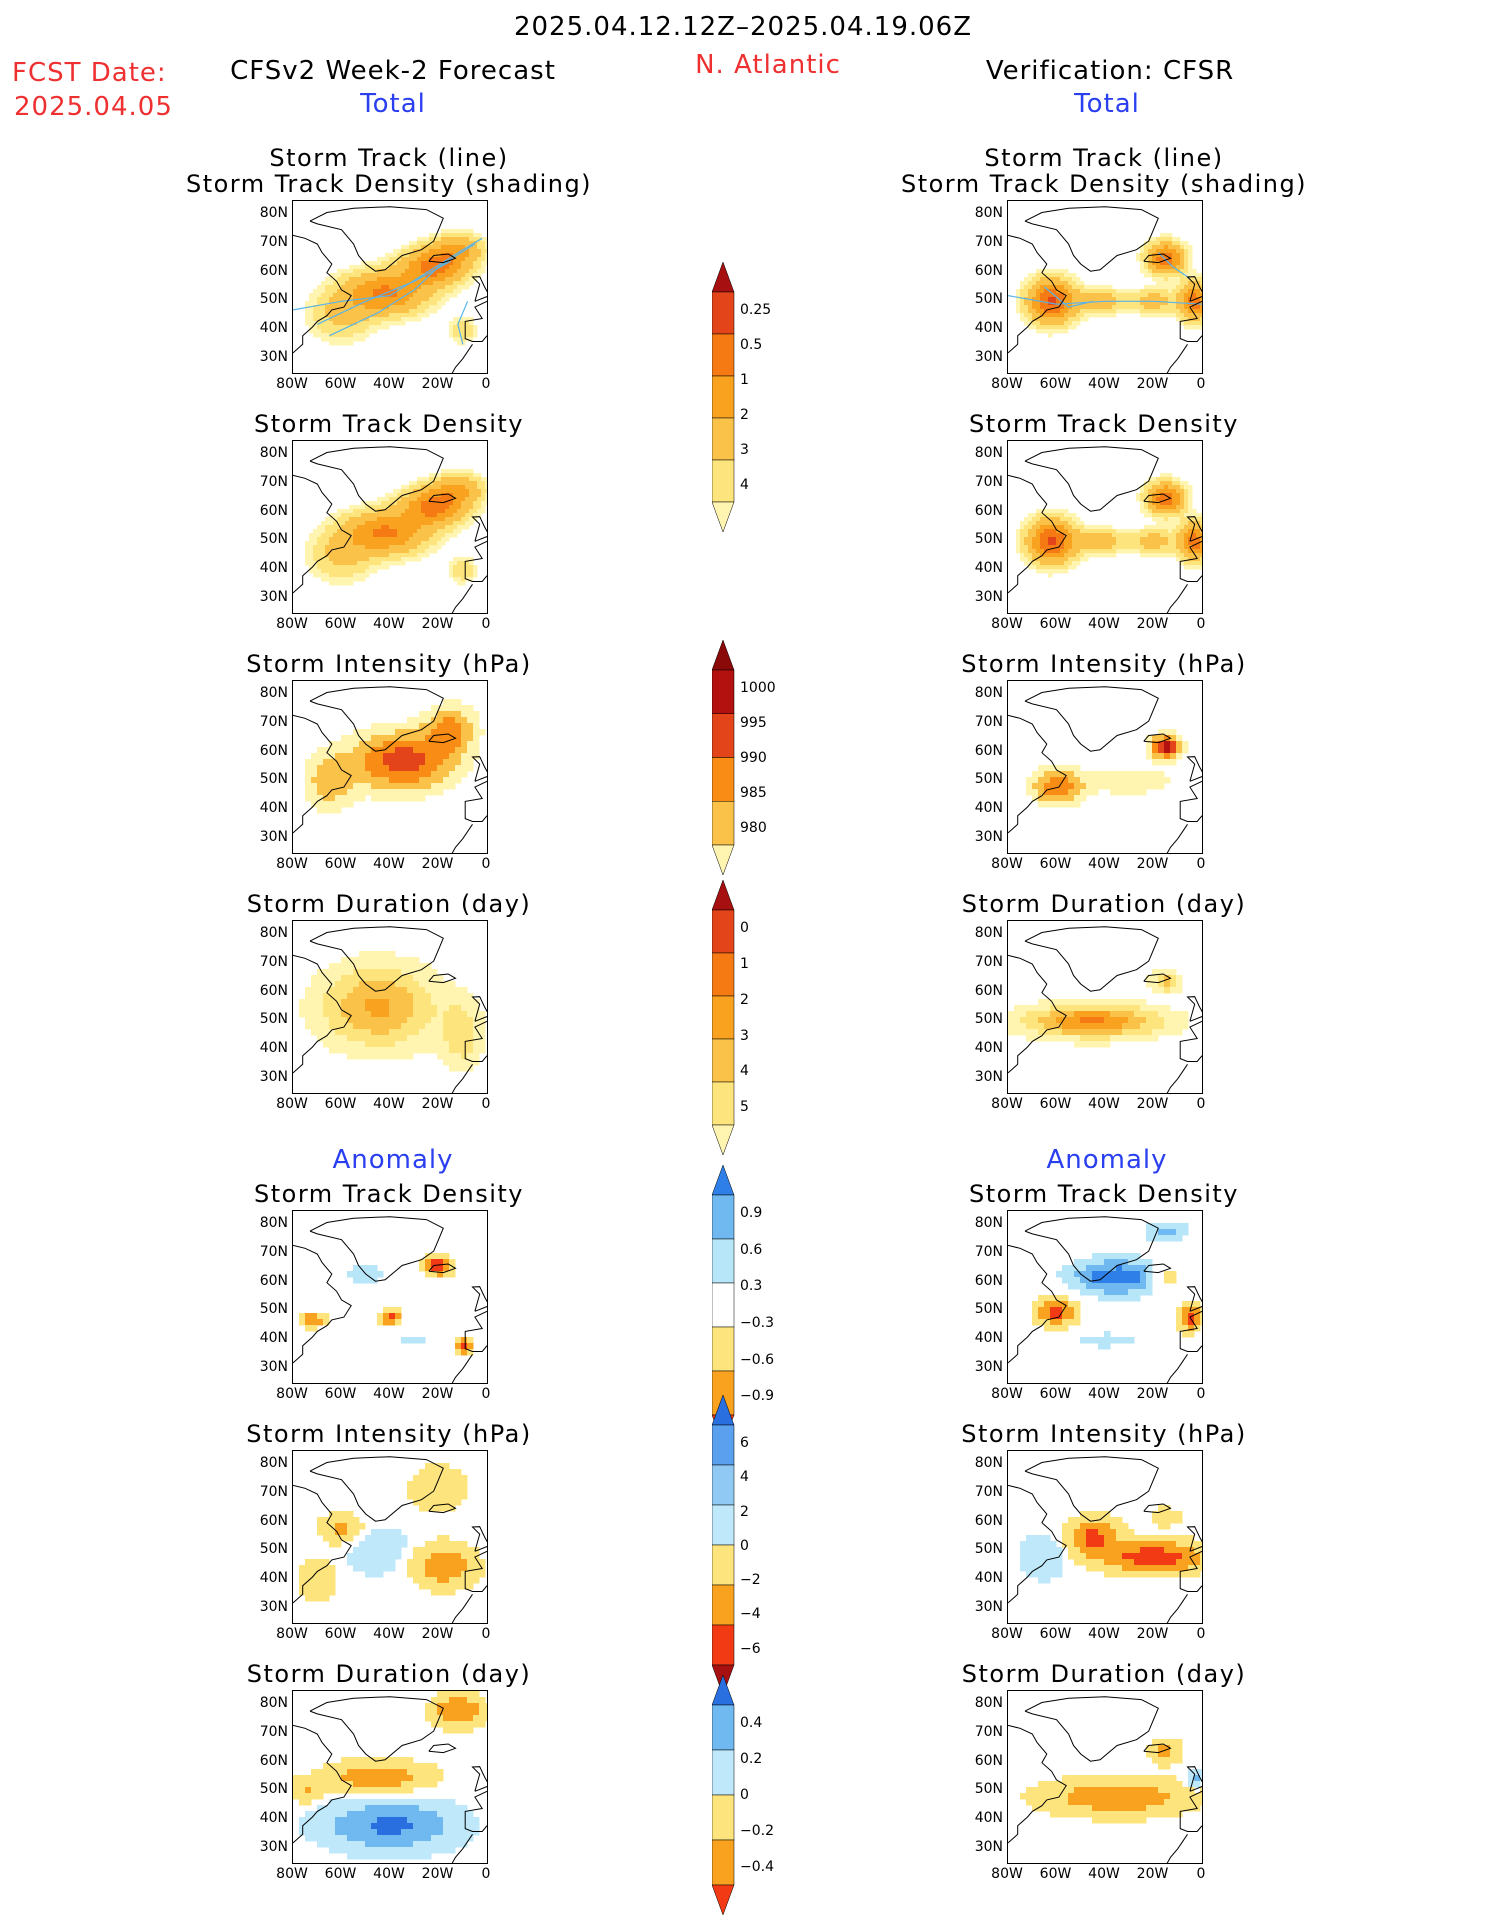 The width and height of the screenshot is (1487, 1925). I want to click on lat-tick-label: 50N, so click(988, 779).